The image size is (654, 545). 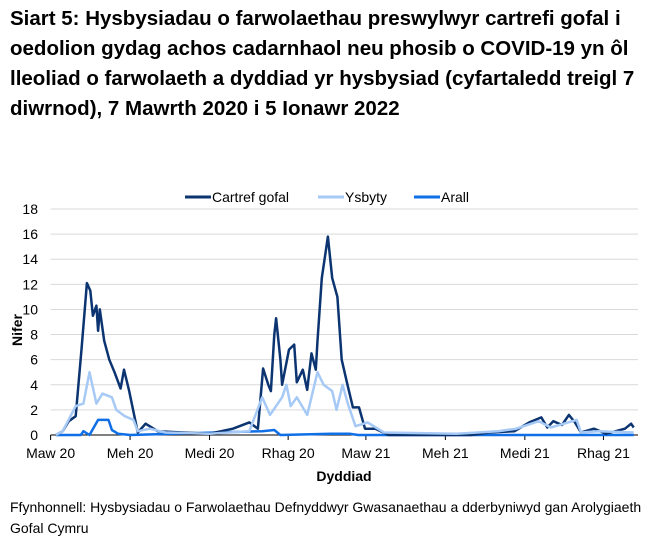 I want to click on y-tick-label: 8, so click(x=34, y=335).